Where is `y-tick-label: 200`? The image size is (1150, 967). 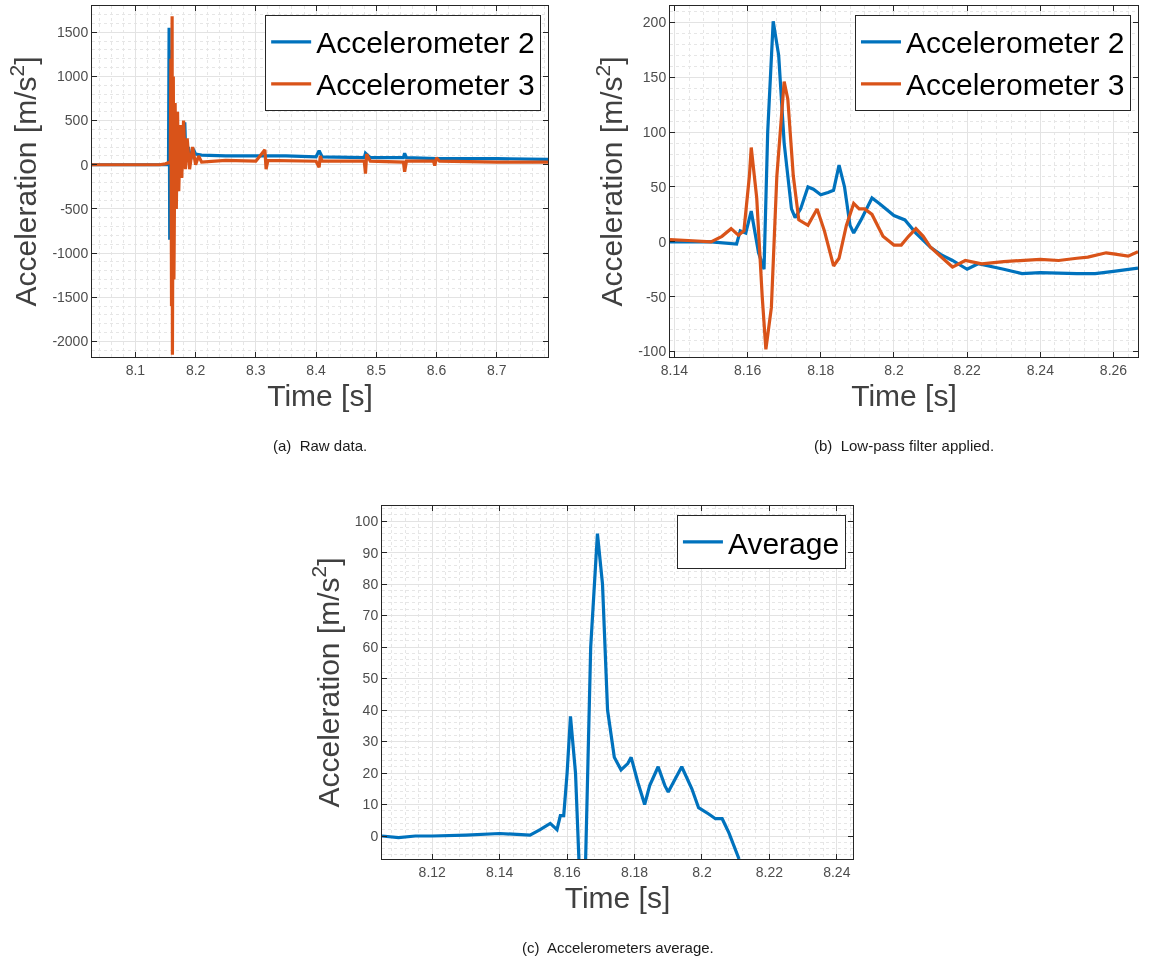
y-tick-label: 200 is located at coordinates (654, 22).